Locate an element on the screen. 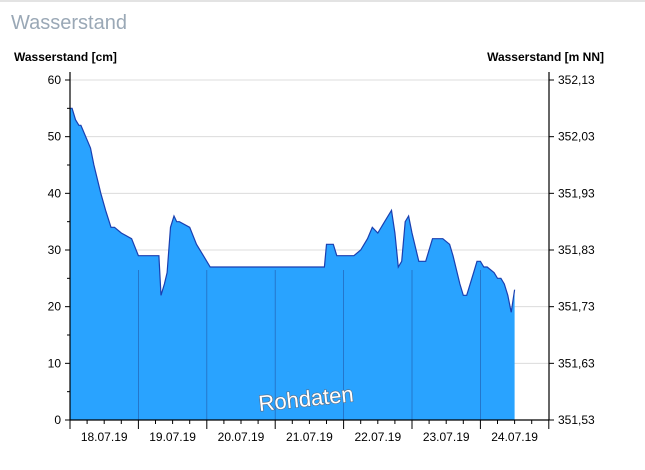 This screenshot has width=645, height=470. y-right-tick-label: 351,73 is located at coordinates (576, 307).